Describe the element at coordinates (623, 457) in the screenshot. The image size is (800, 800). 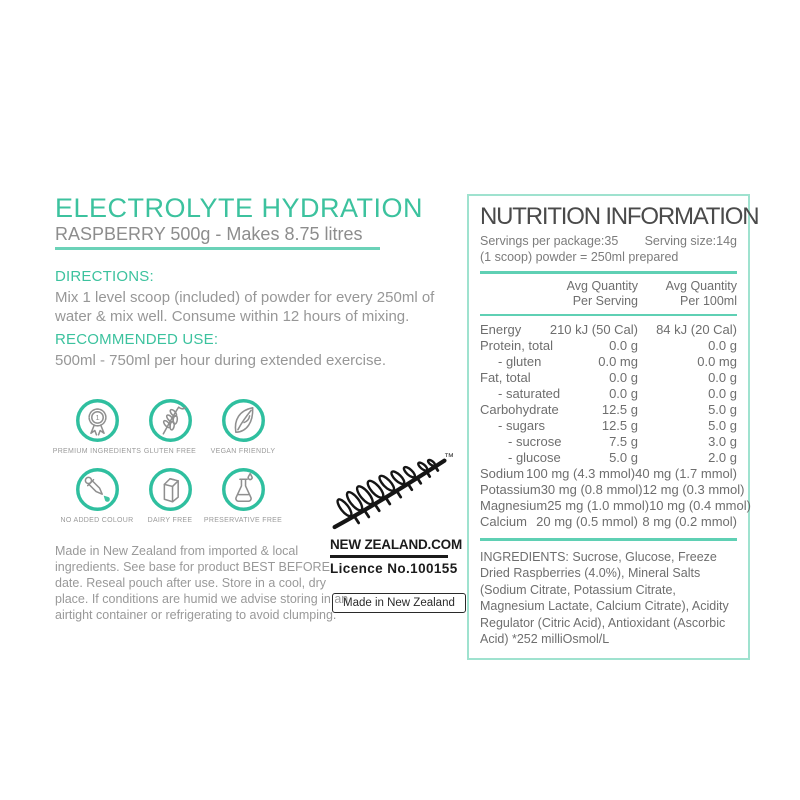
I see `nutrient-per-serving: 5.0 g` at that location.